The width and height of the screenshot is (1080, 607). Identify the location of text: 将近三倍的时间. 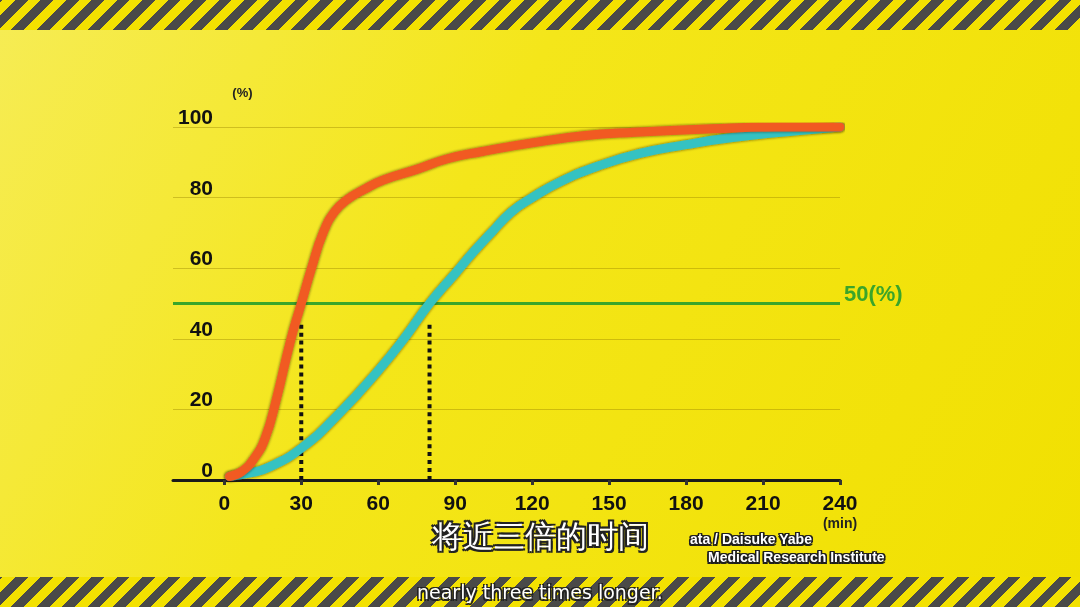
(540, 536).